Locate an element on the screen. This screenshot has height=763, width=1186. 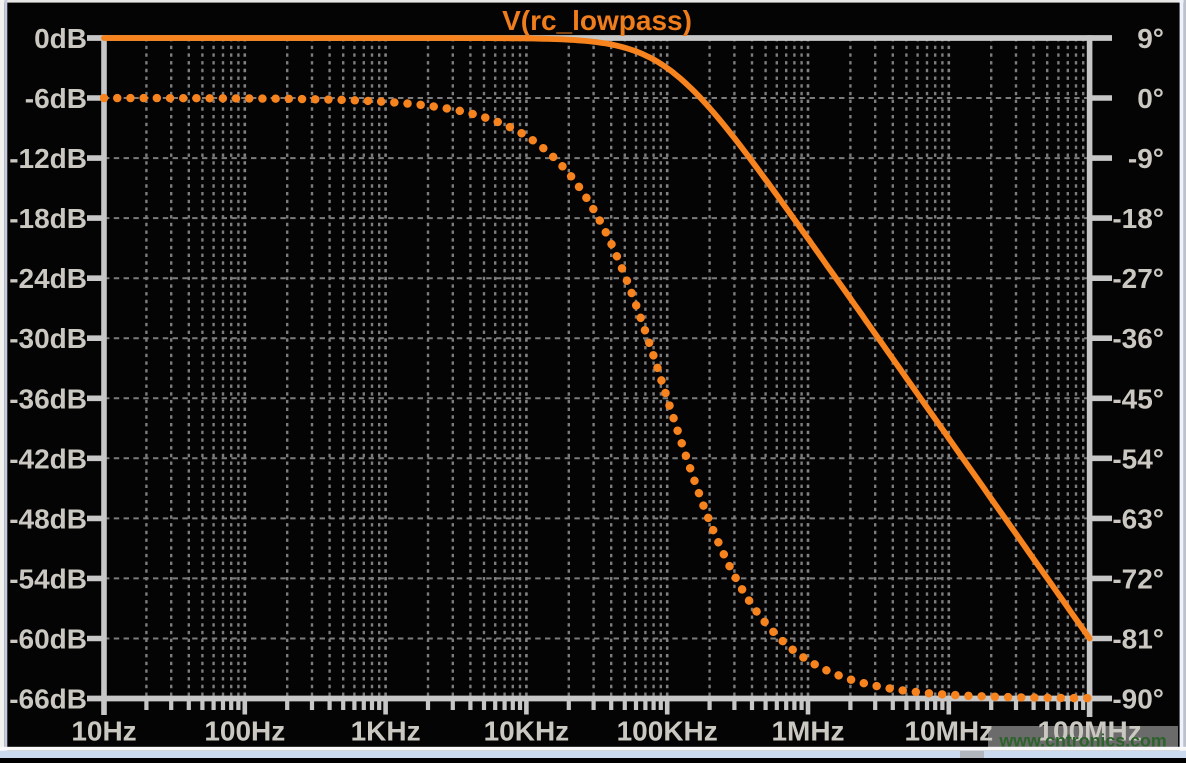
svg-text: www.cntronics.com is located at coordinates (1082, 741).